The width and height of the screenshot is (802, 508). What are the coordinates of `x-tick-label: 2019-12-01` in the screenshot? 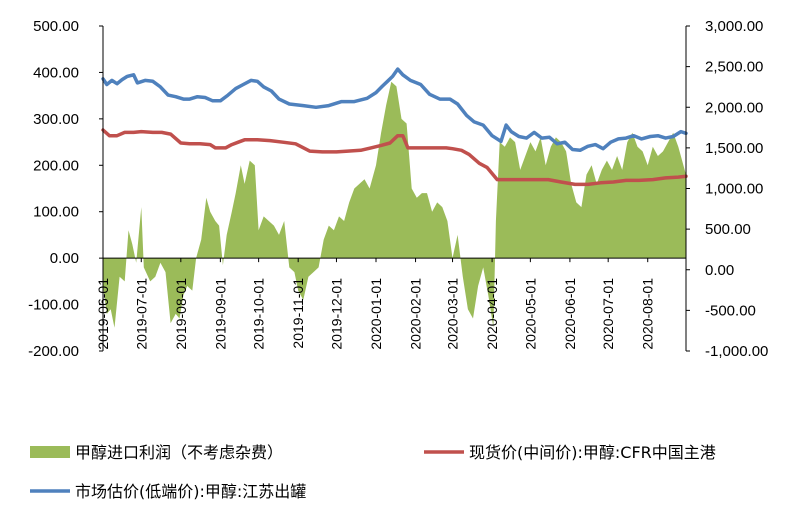 It's located at (337, 314).